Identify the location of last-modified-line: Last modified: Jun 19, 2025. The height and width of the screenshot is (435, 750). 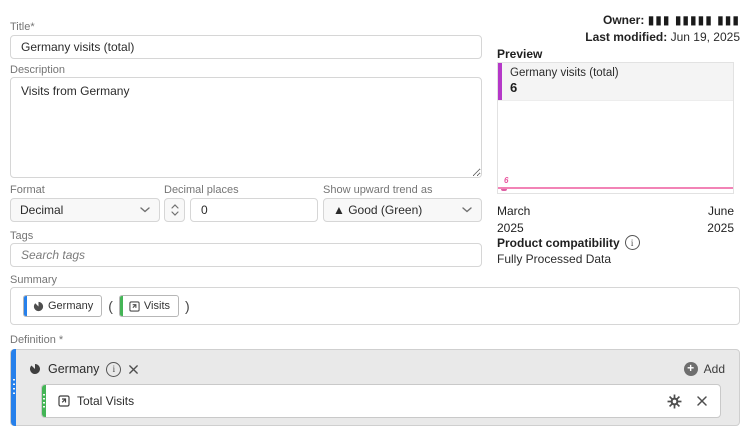
(662, 37).